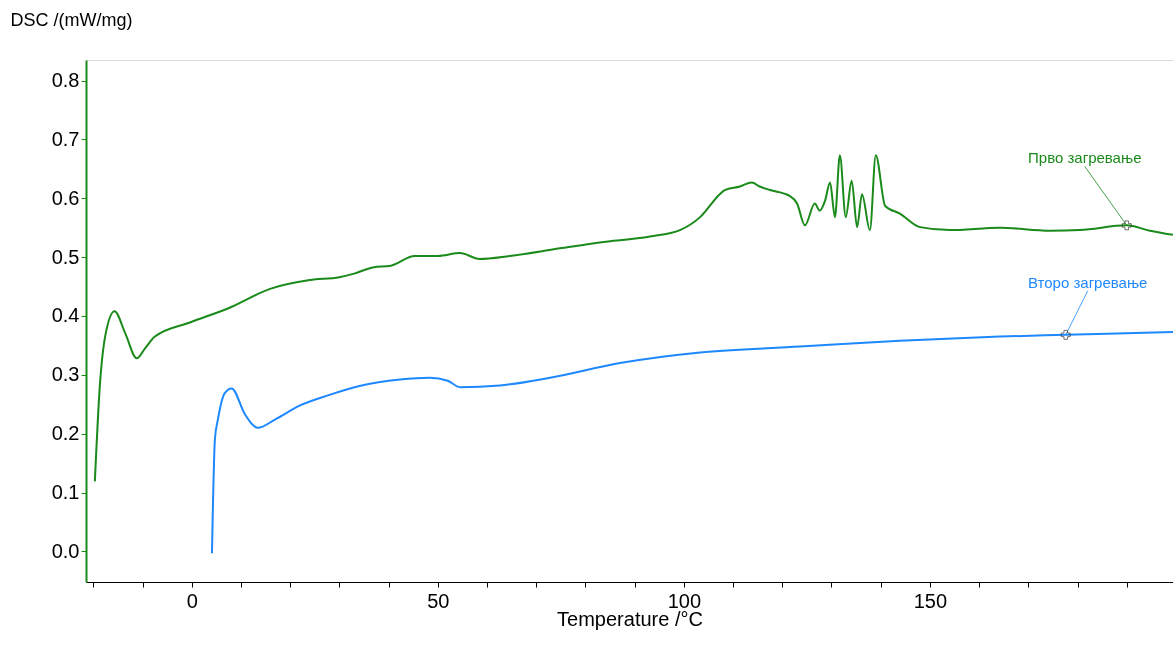  Describe the element at coordinates (65, 433) in the screenshot. I see `y-tick-label: 0.2` at that location.